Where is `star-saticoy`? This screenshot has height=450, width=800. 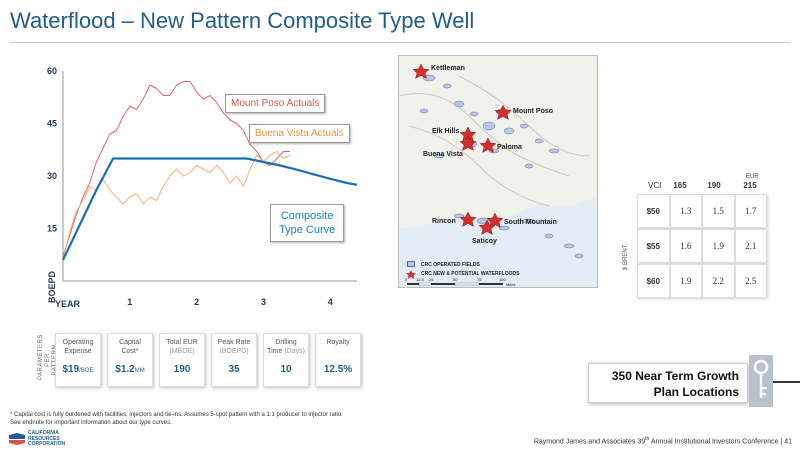 star-saticoy is located at coordinates (487, 227).